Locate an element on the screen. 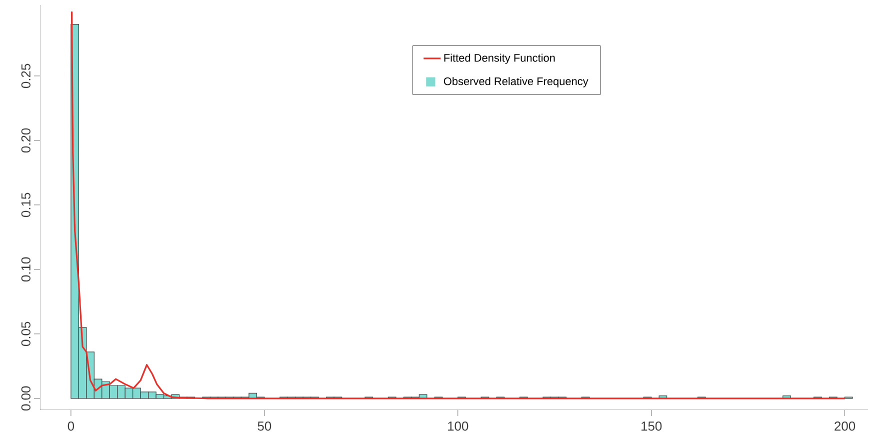  y-tick-label: 0.00 is located at coordinates (25, 398).